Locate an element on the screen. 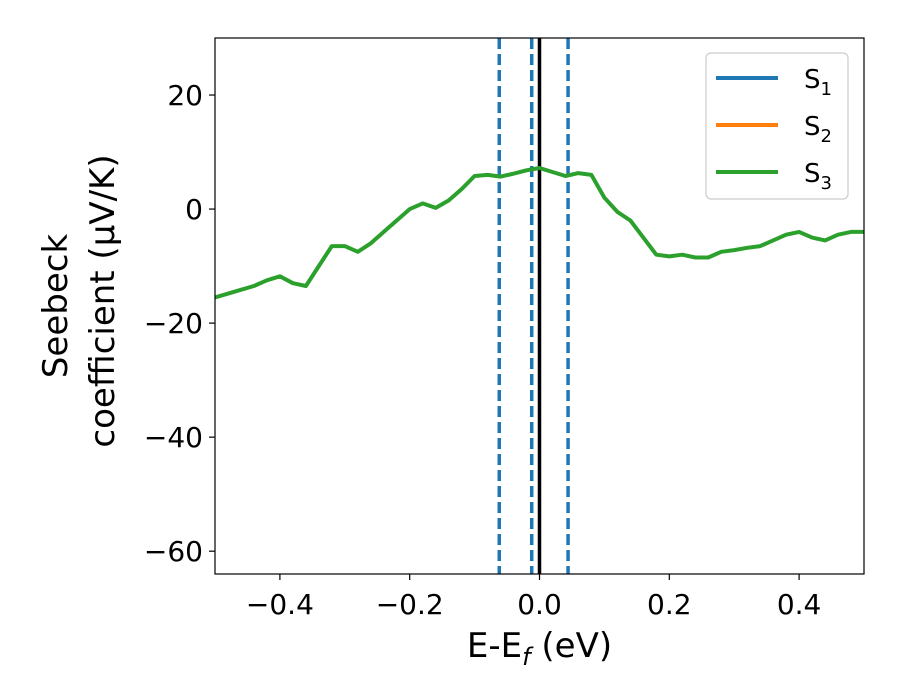 The image size is (900, 700). legend-label-1: S1 is located at coordinates (818, 82).